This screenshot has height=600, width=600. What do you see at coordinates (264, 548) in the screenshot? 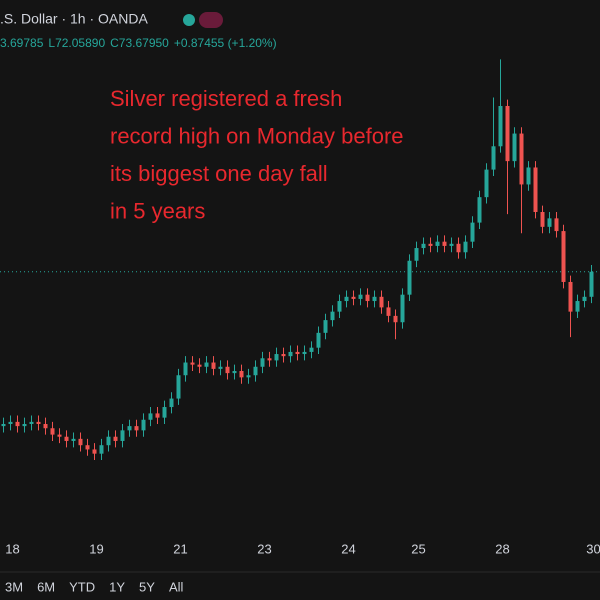
I see `x-tick-label: 23` at bounding box center [264, 548].